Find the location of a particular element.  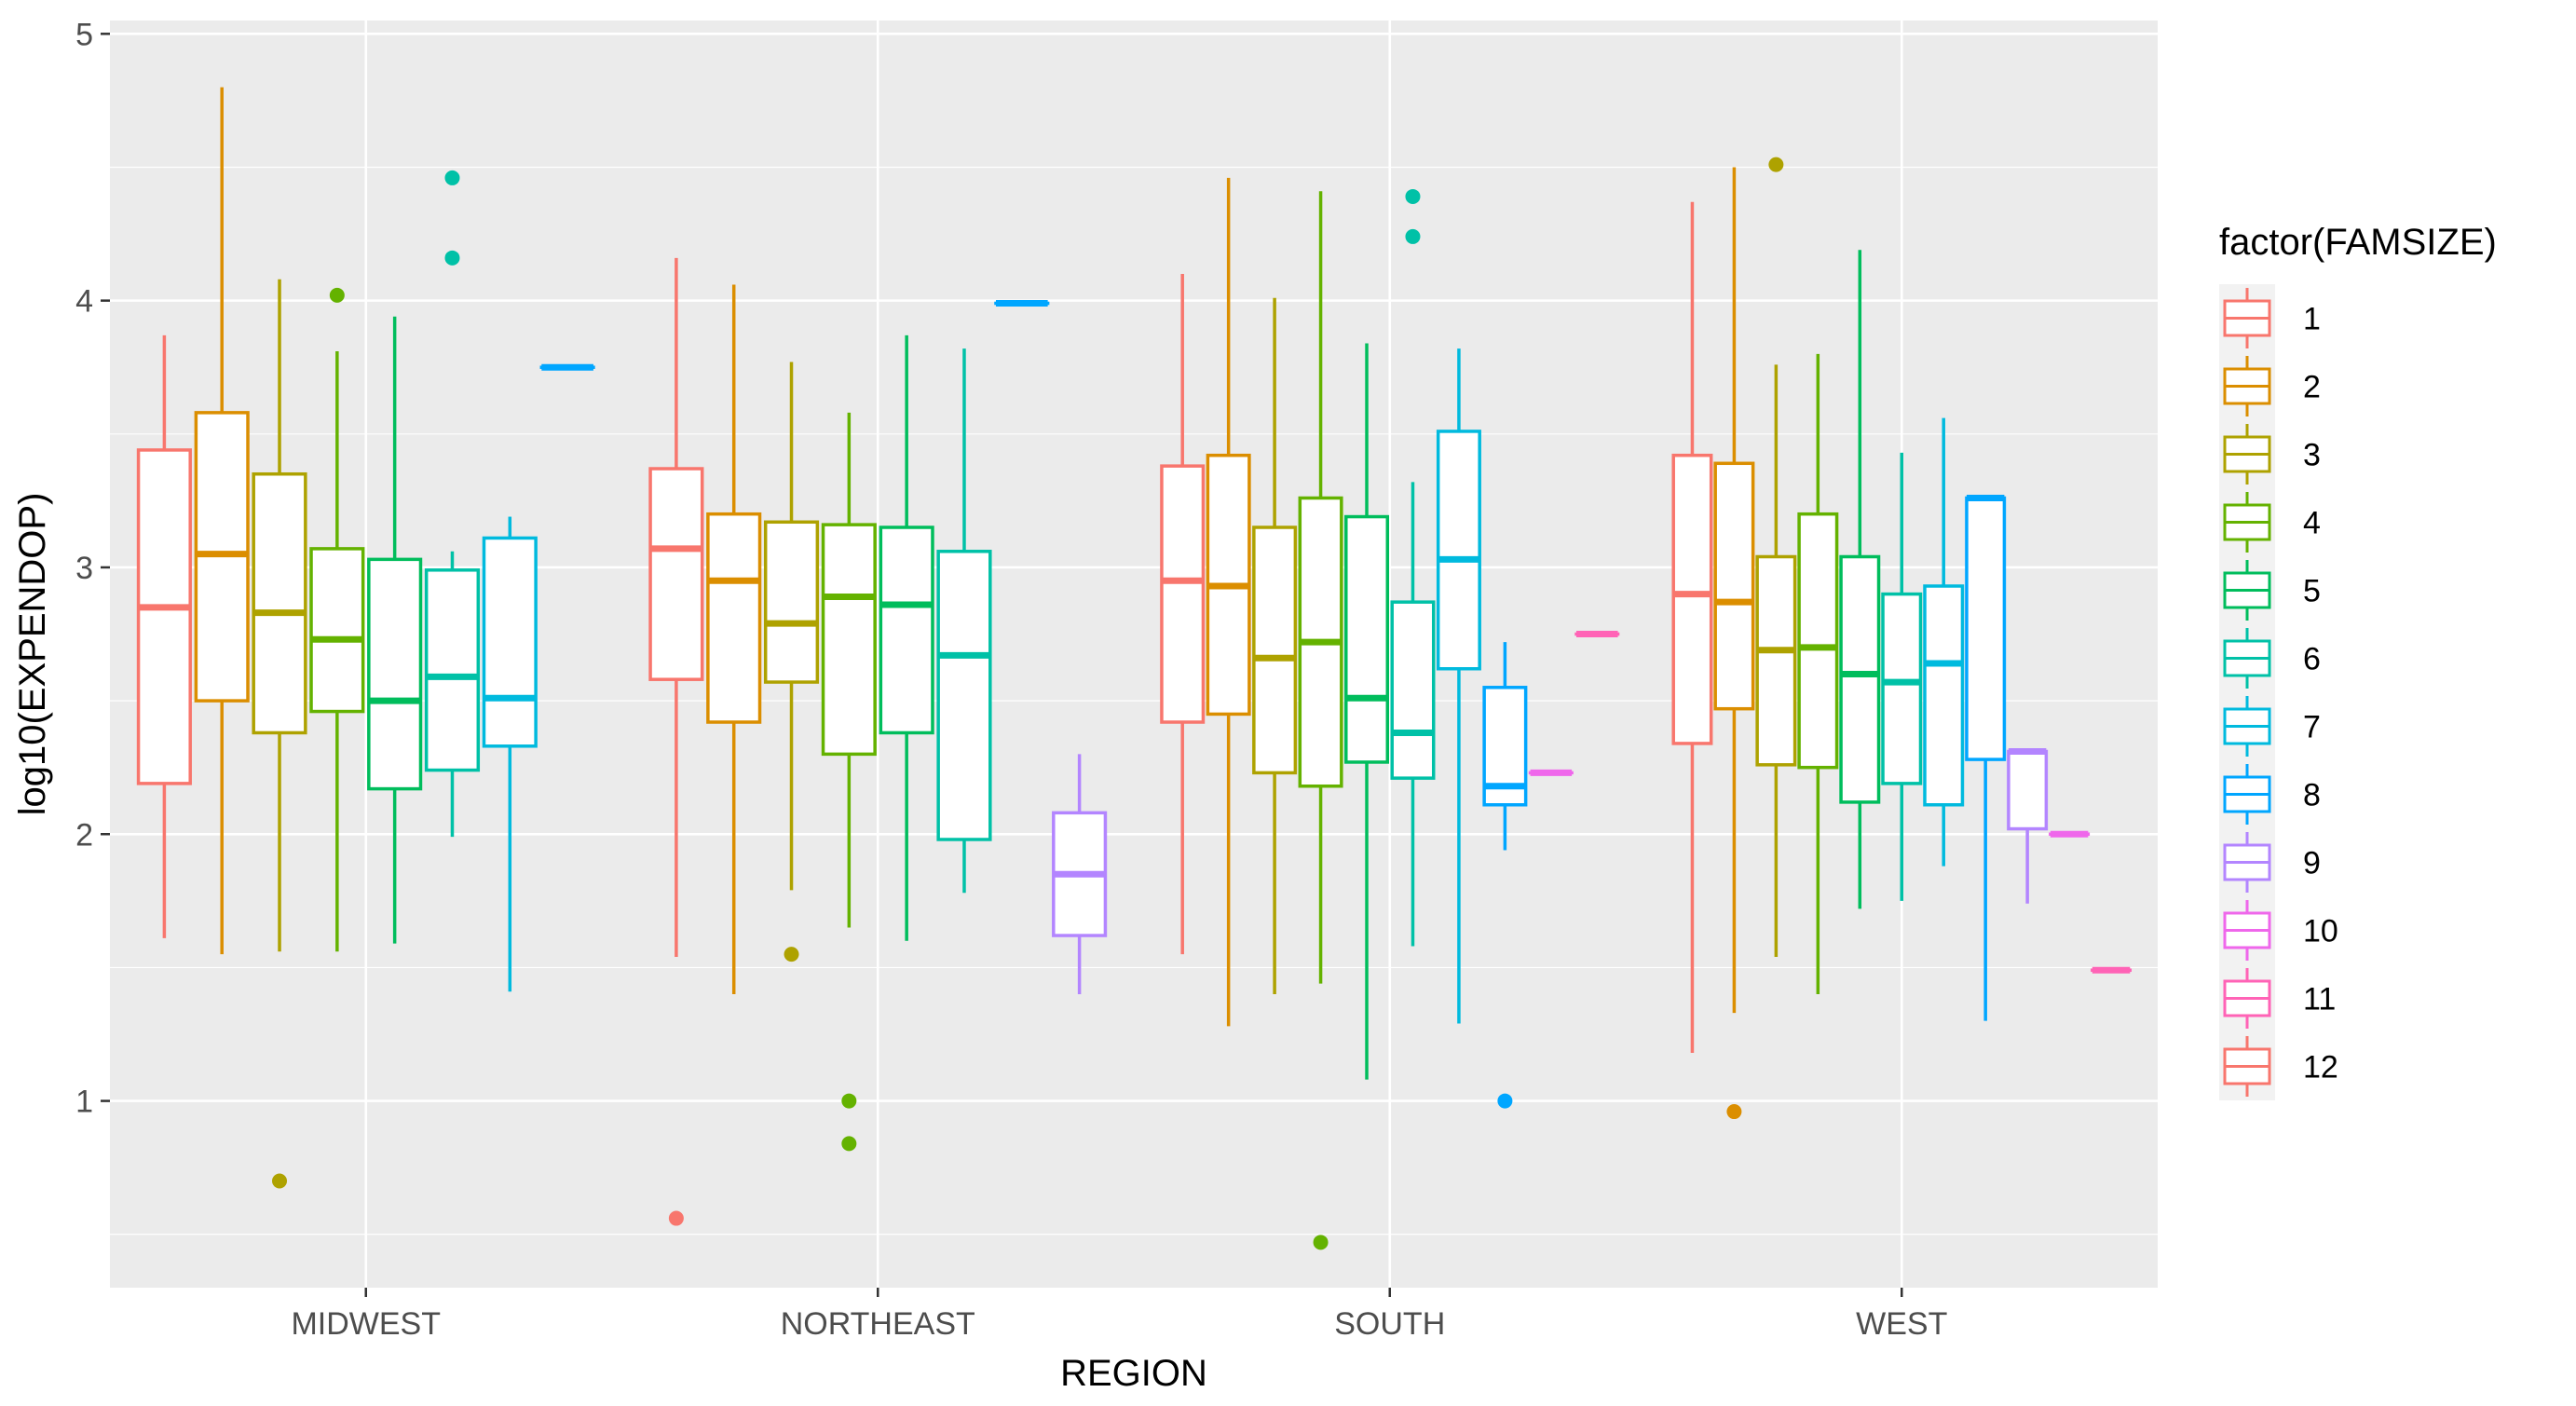

legend-label: 12 is located at coordinates (2320, 1067).